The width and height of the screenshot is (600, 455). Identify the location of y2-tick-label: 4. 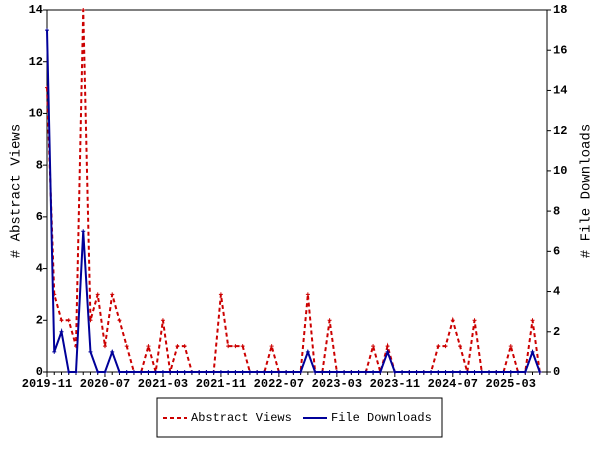
(556, 292).